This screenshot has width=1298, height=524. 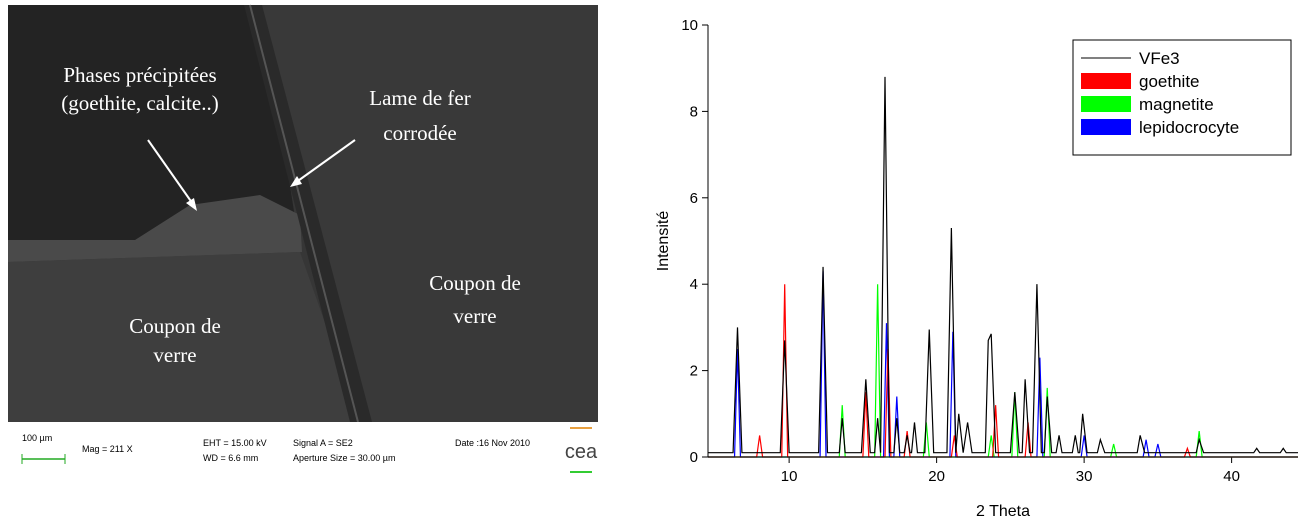 I want to click on x-tick-label: 10, so click(x=789, y=476).